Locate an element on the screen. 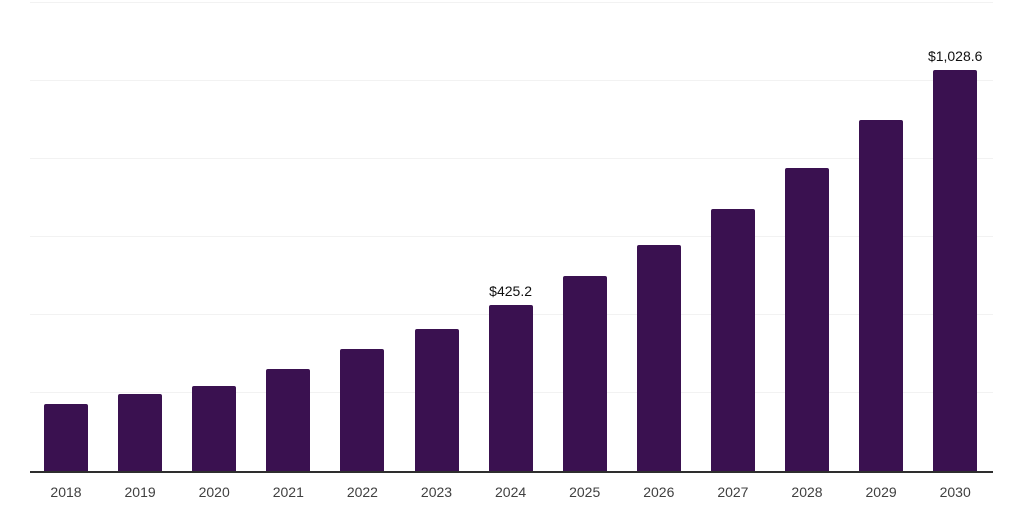  x-tick-label: 2027 is located at coordinates (733, 492).